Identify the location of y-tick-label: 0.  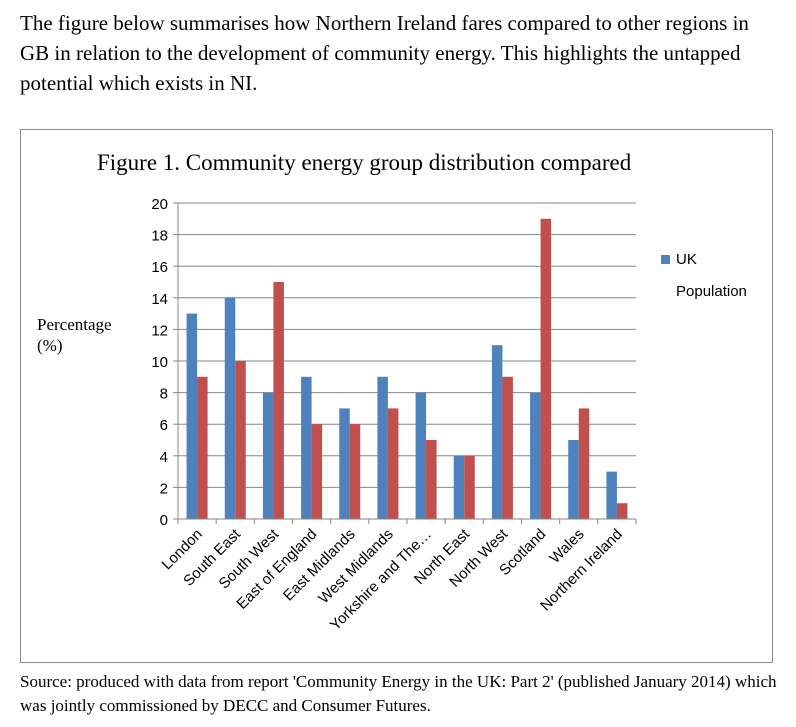
(164, 520).